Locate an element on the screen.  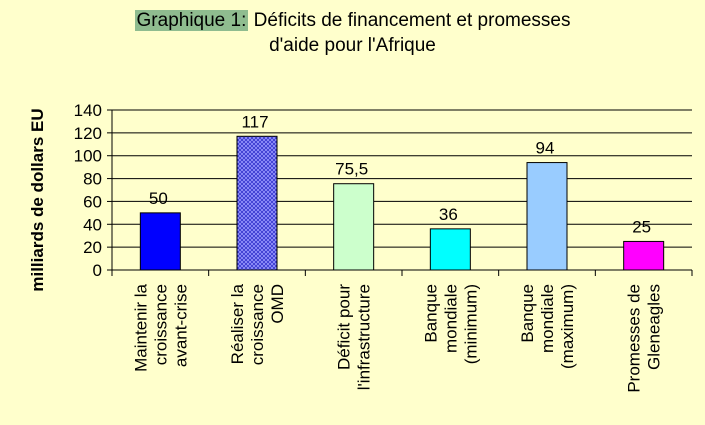
data-label: 25 is located at coordinates (641, 226).